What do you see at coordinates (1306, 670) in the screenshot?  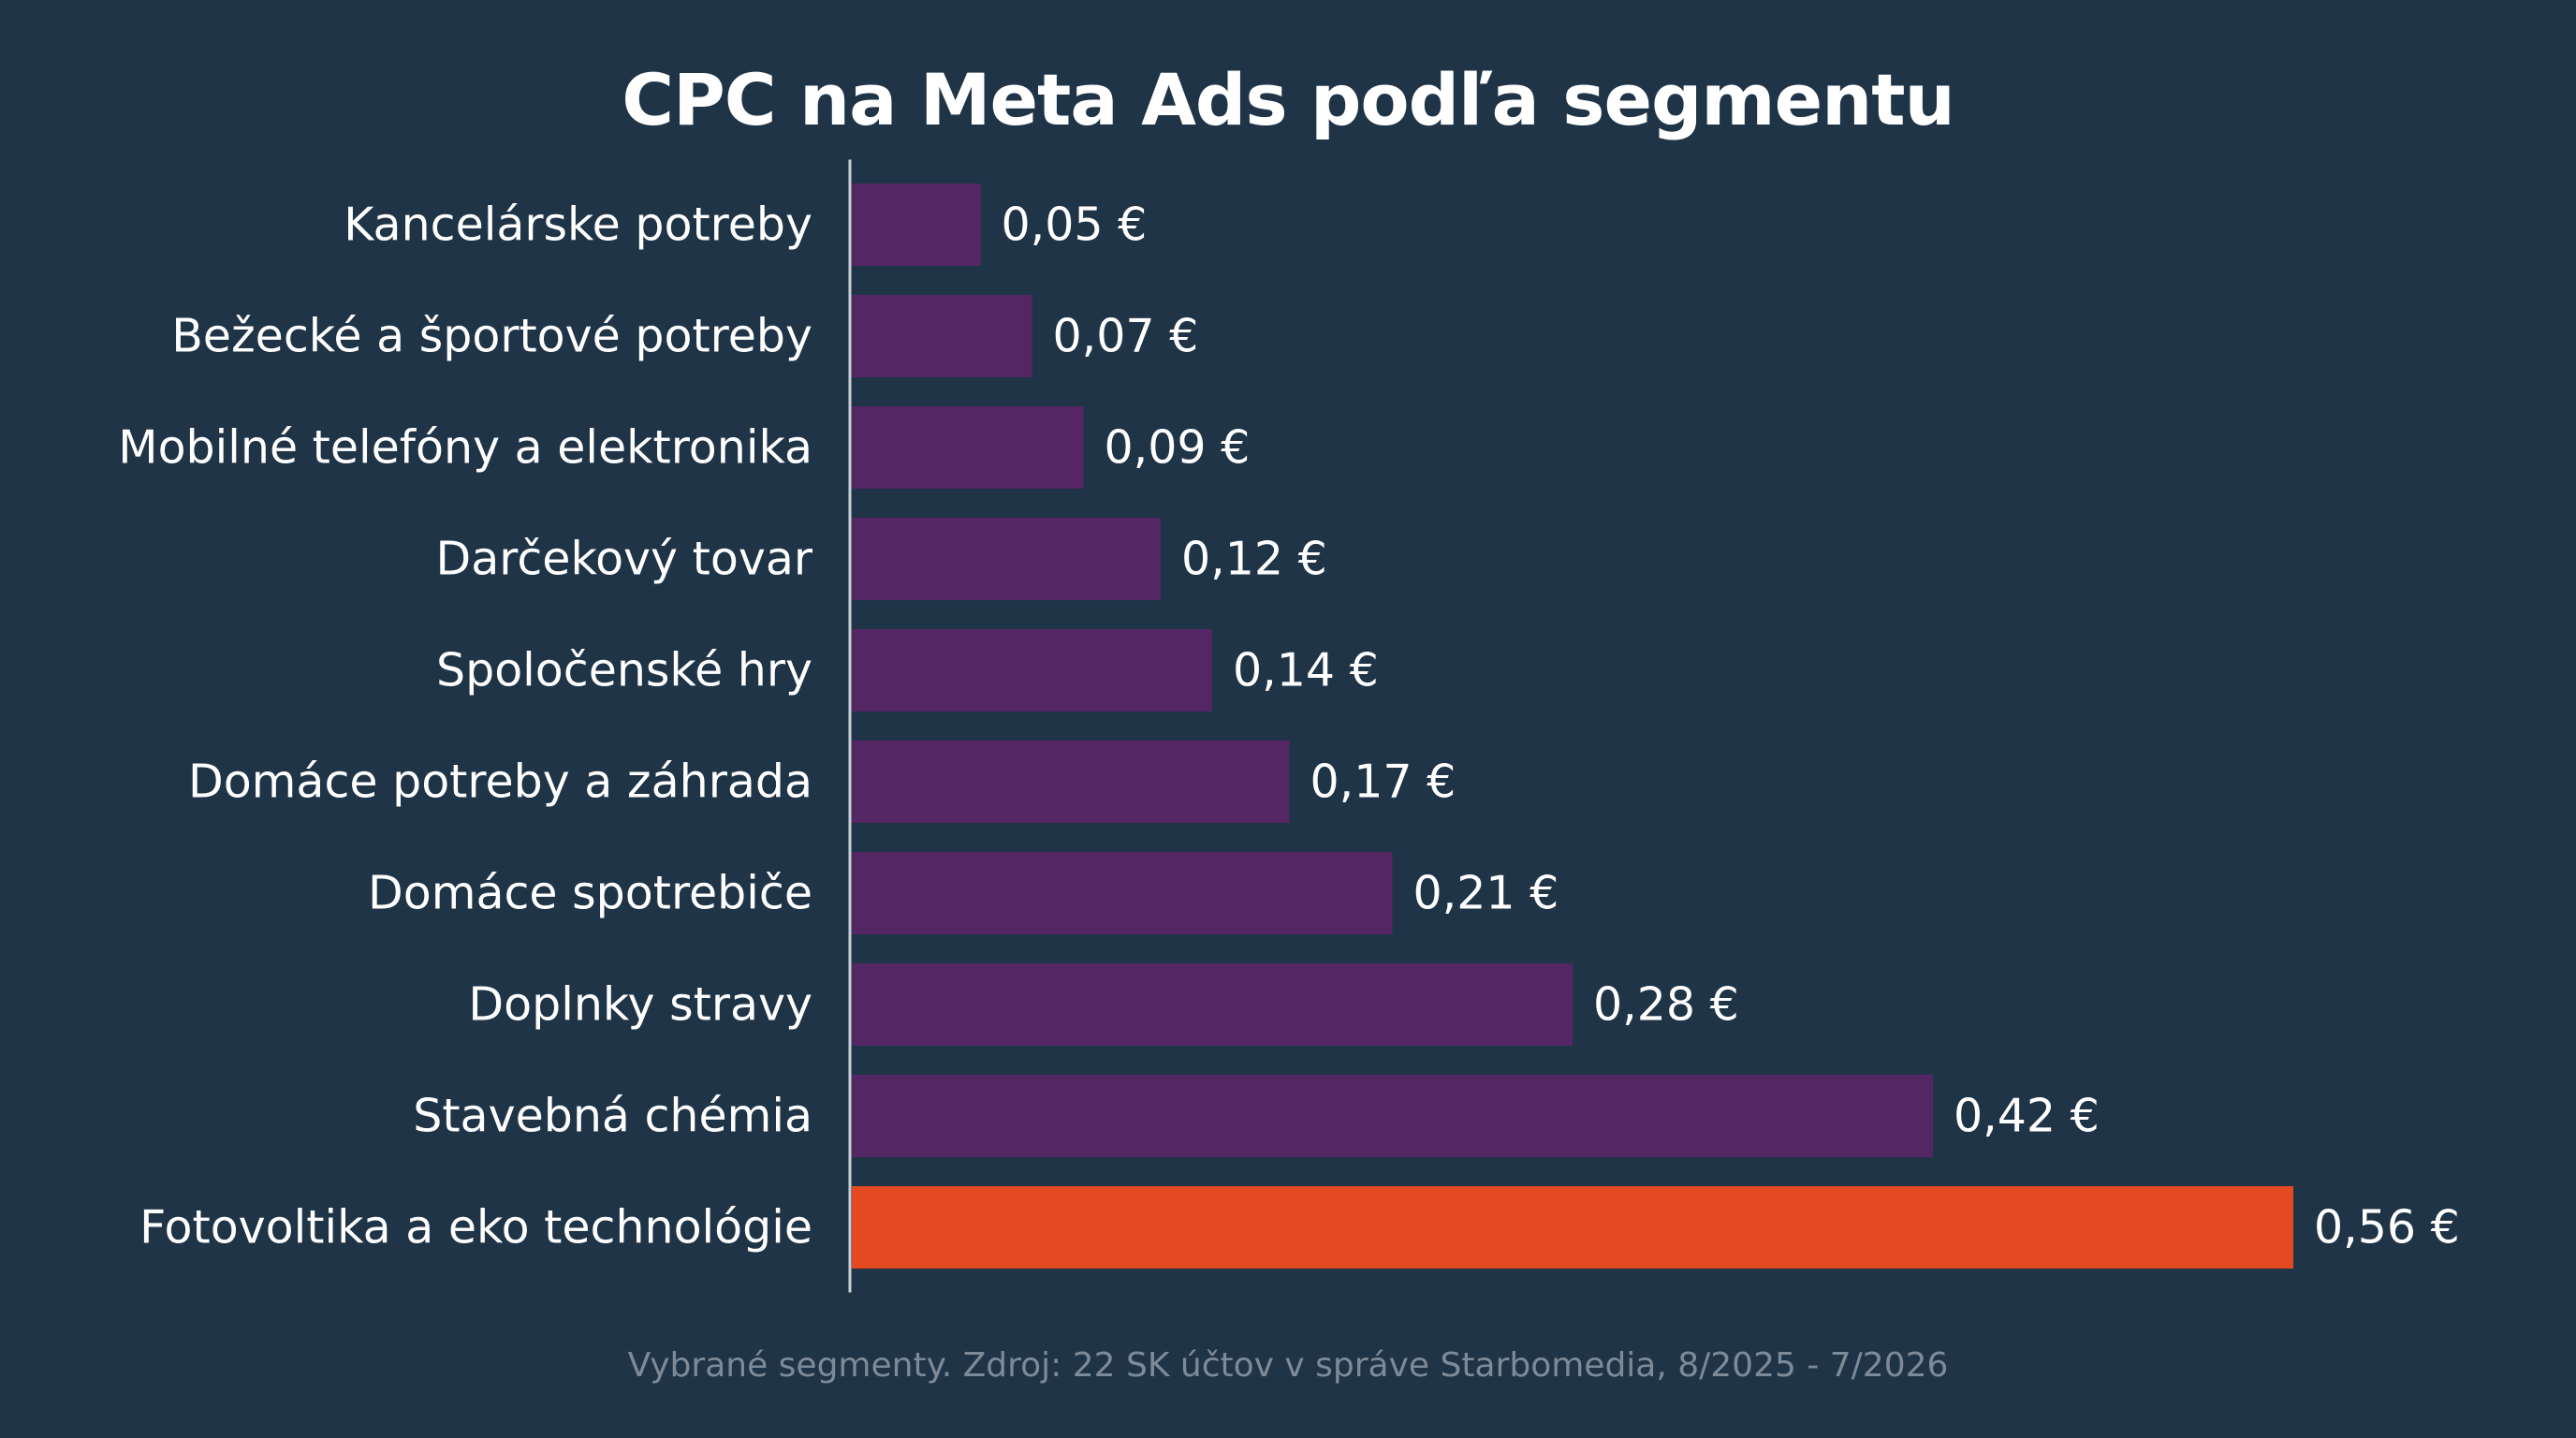 I see `value-label: 0,14 €` at bounding box center [1306, 670].